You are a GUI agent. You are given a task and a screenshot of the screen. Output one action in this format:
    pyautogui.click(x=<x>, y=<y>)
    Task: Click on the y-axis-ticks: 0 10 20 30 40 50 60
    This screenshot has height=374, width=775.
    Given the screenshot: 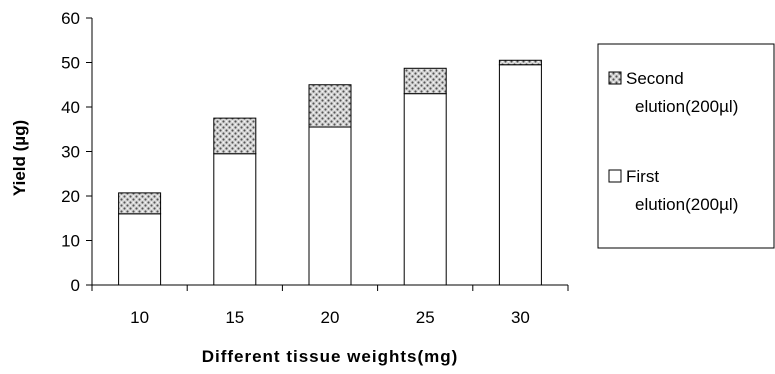 What is the action you would take?
    pyautogui.click(x=76, y=152)
    